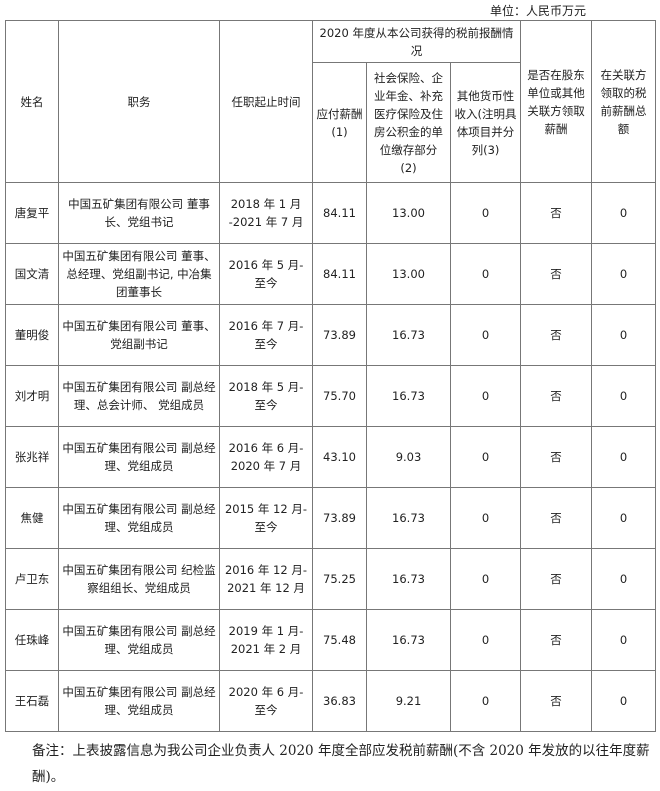 The width and height of the screenshot is (660, 791). What do you see at coordinates (32, 101) in the screenshot?
I see `header-name: 姓名` at bounding box center [32, 101].